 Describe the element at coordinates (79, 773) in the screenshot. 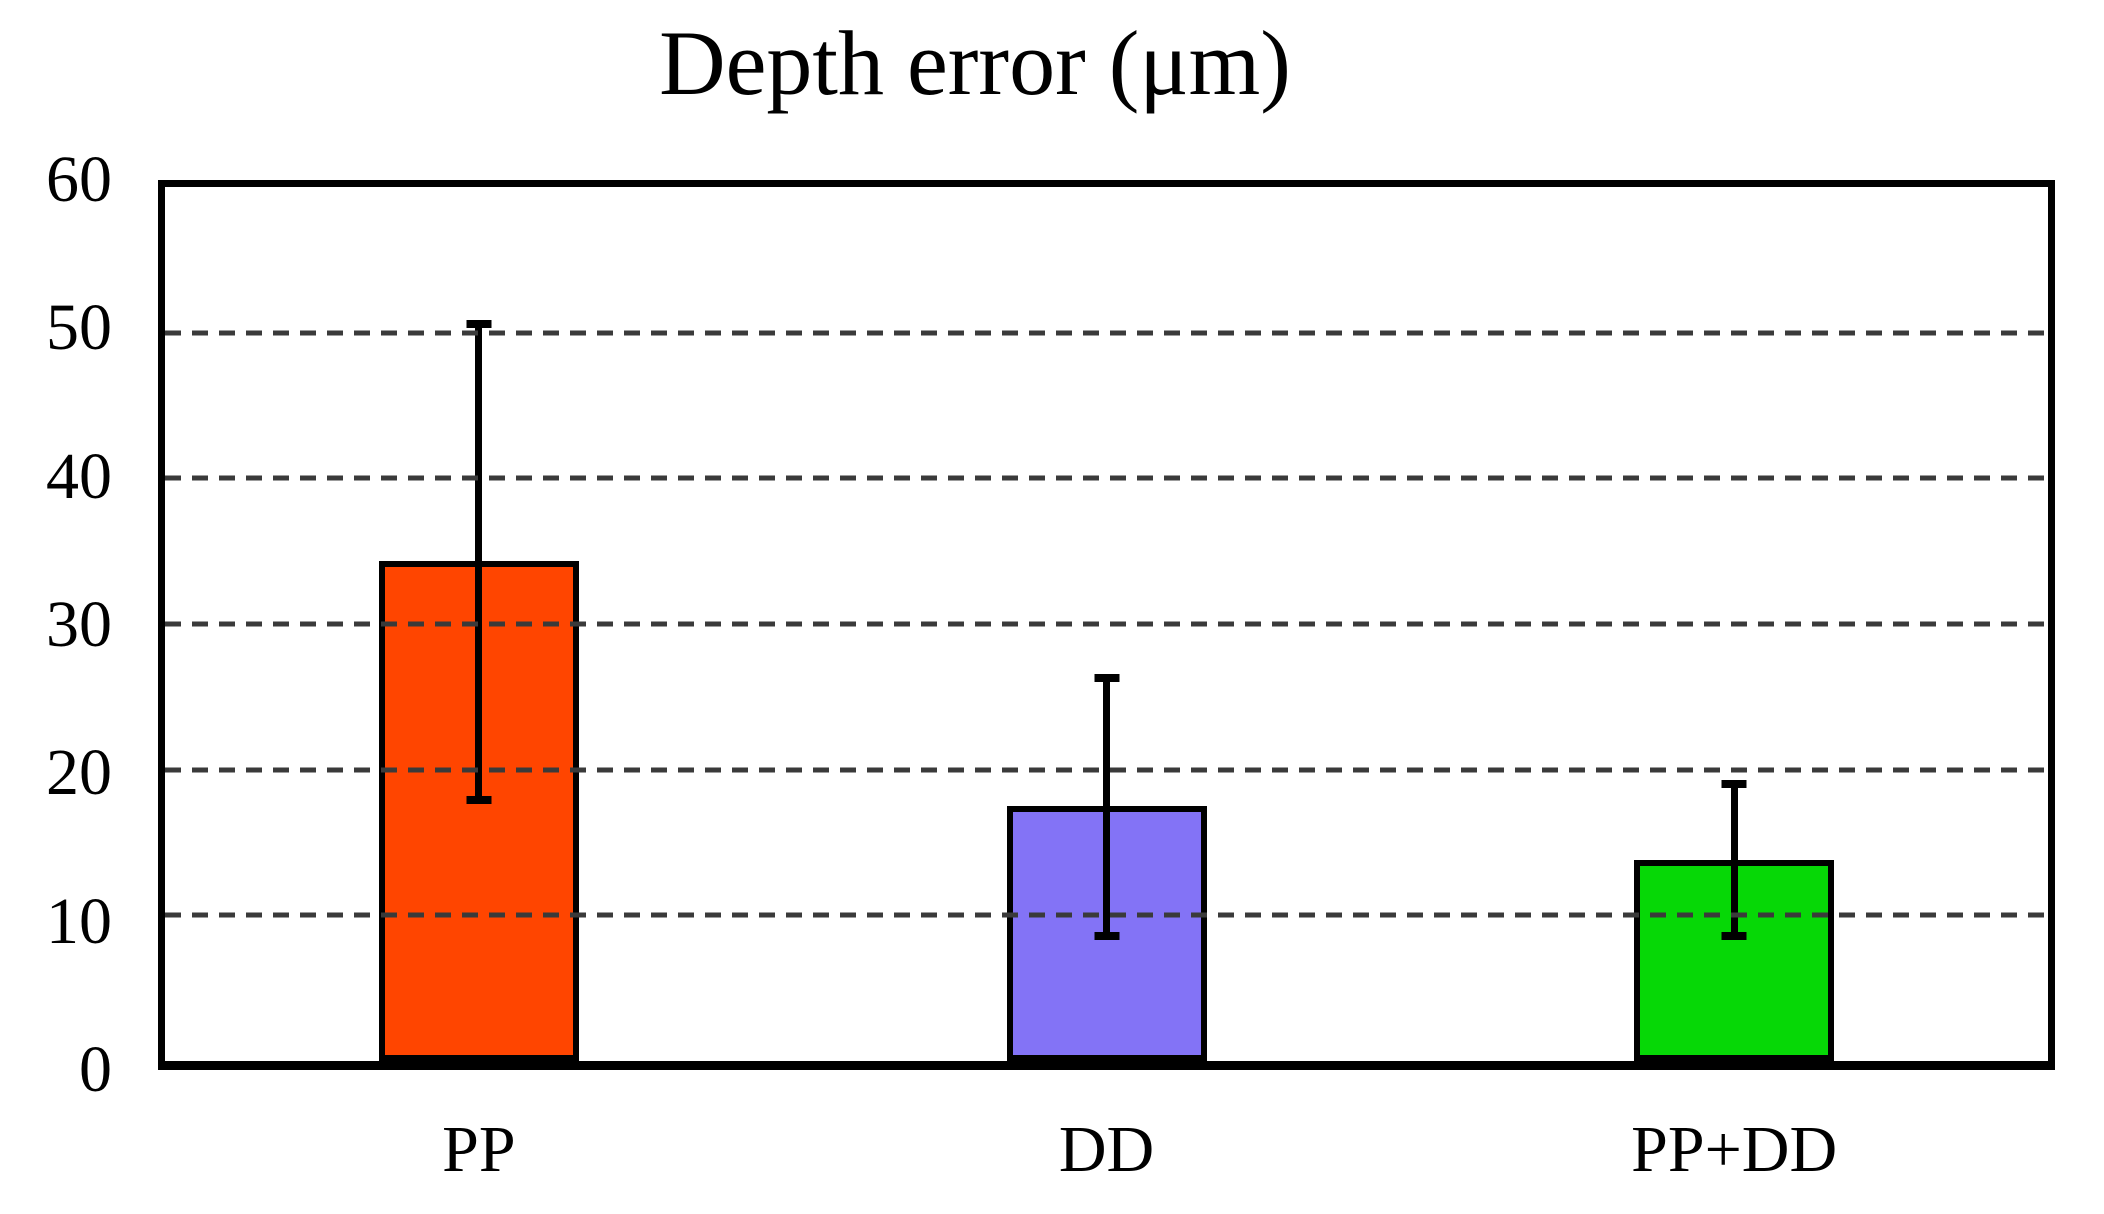

I see `y-tick-label: 20` at that location.